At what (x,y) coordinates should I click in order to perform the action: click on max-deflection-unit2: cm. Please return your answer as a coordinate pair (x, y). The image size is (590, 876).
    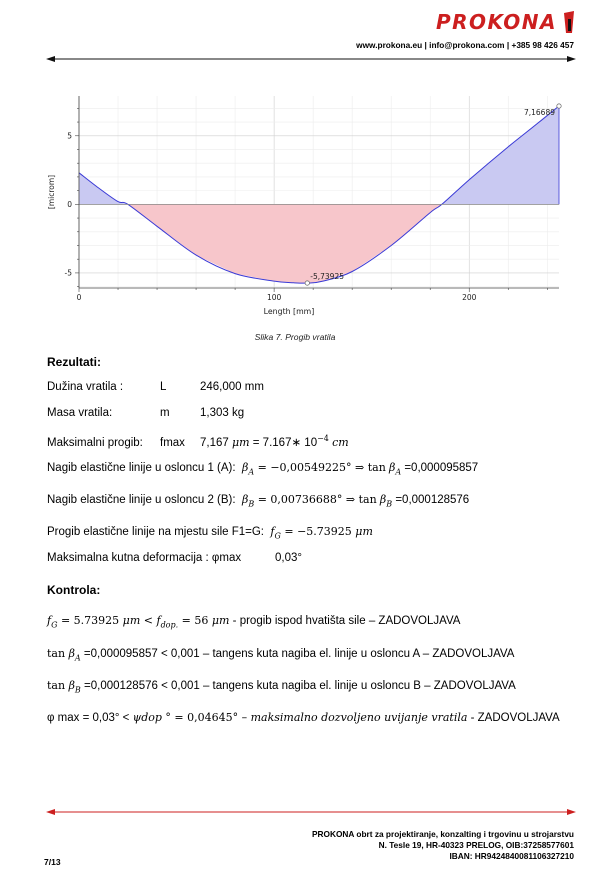
    Looking at the image, I should click on (340, 442).